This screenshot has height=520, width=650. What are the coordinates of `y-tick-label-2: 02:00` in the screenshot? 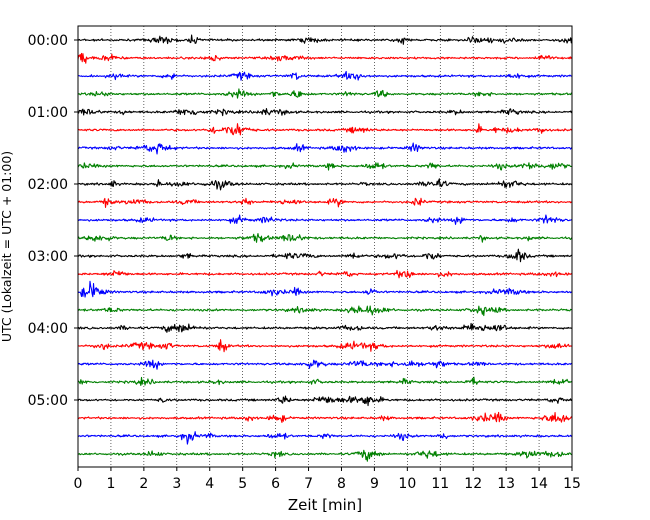 It's located at (48, 185).